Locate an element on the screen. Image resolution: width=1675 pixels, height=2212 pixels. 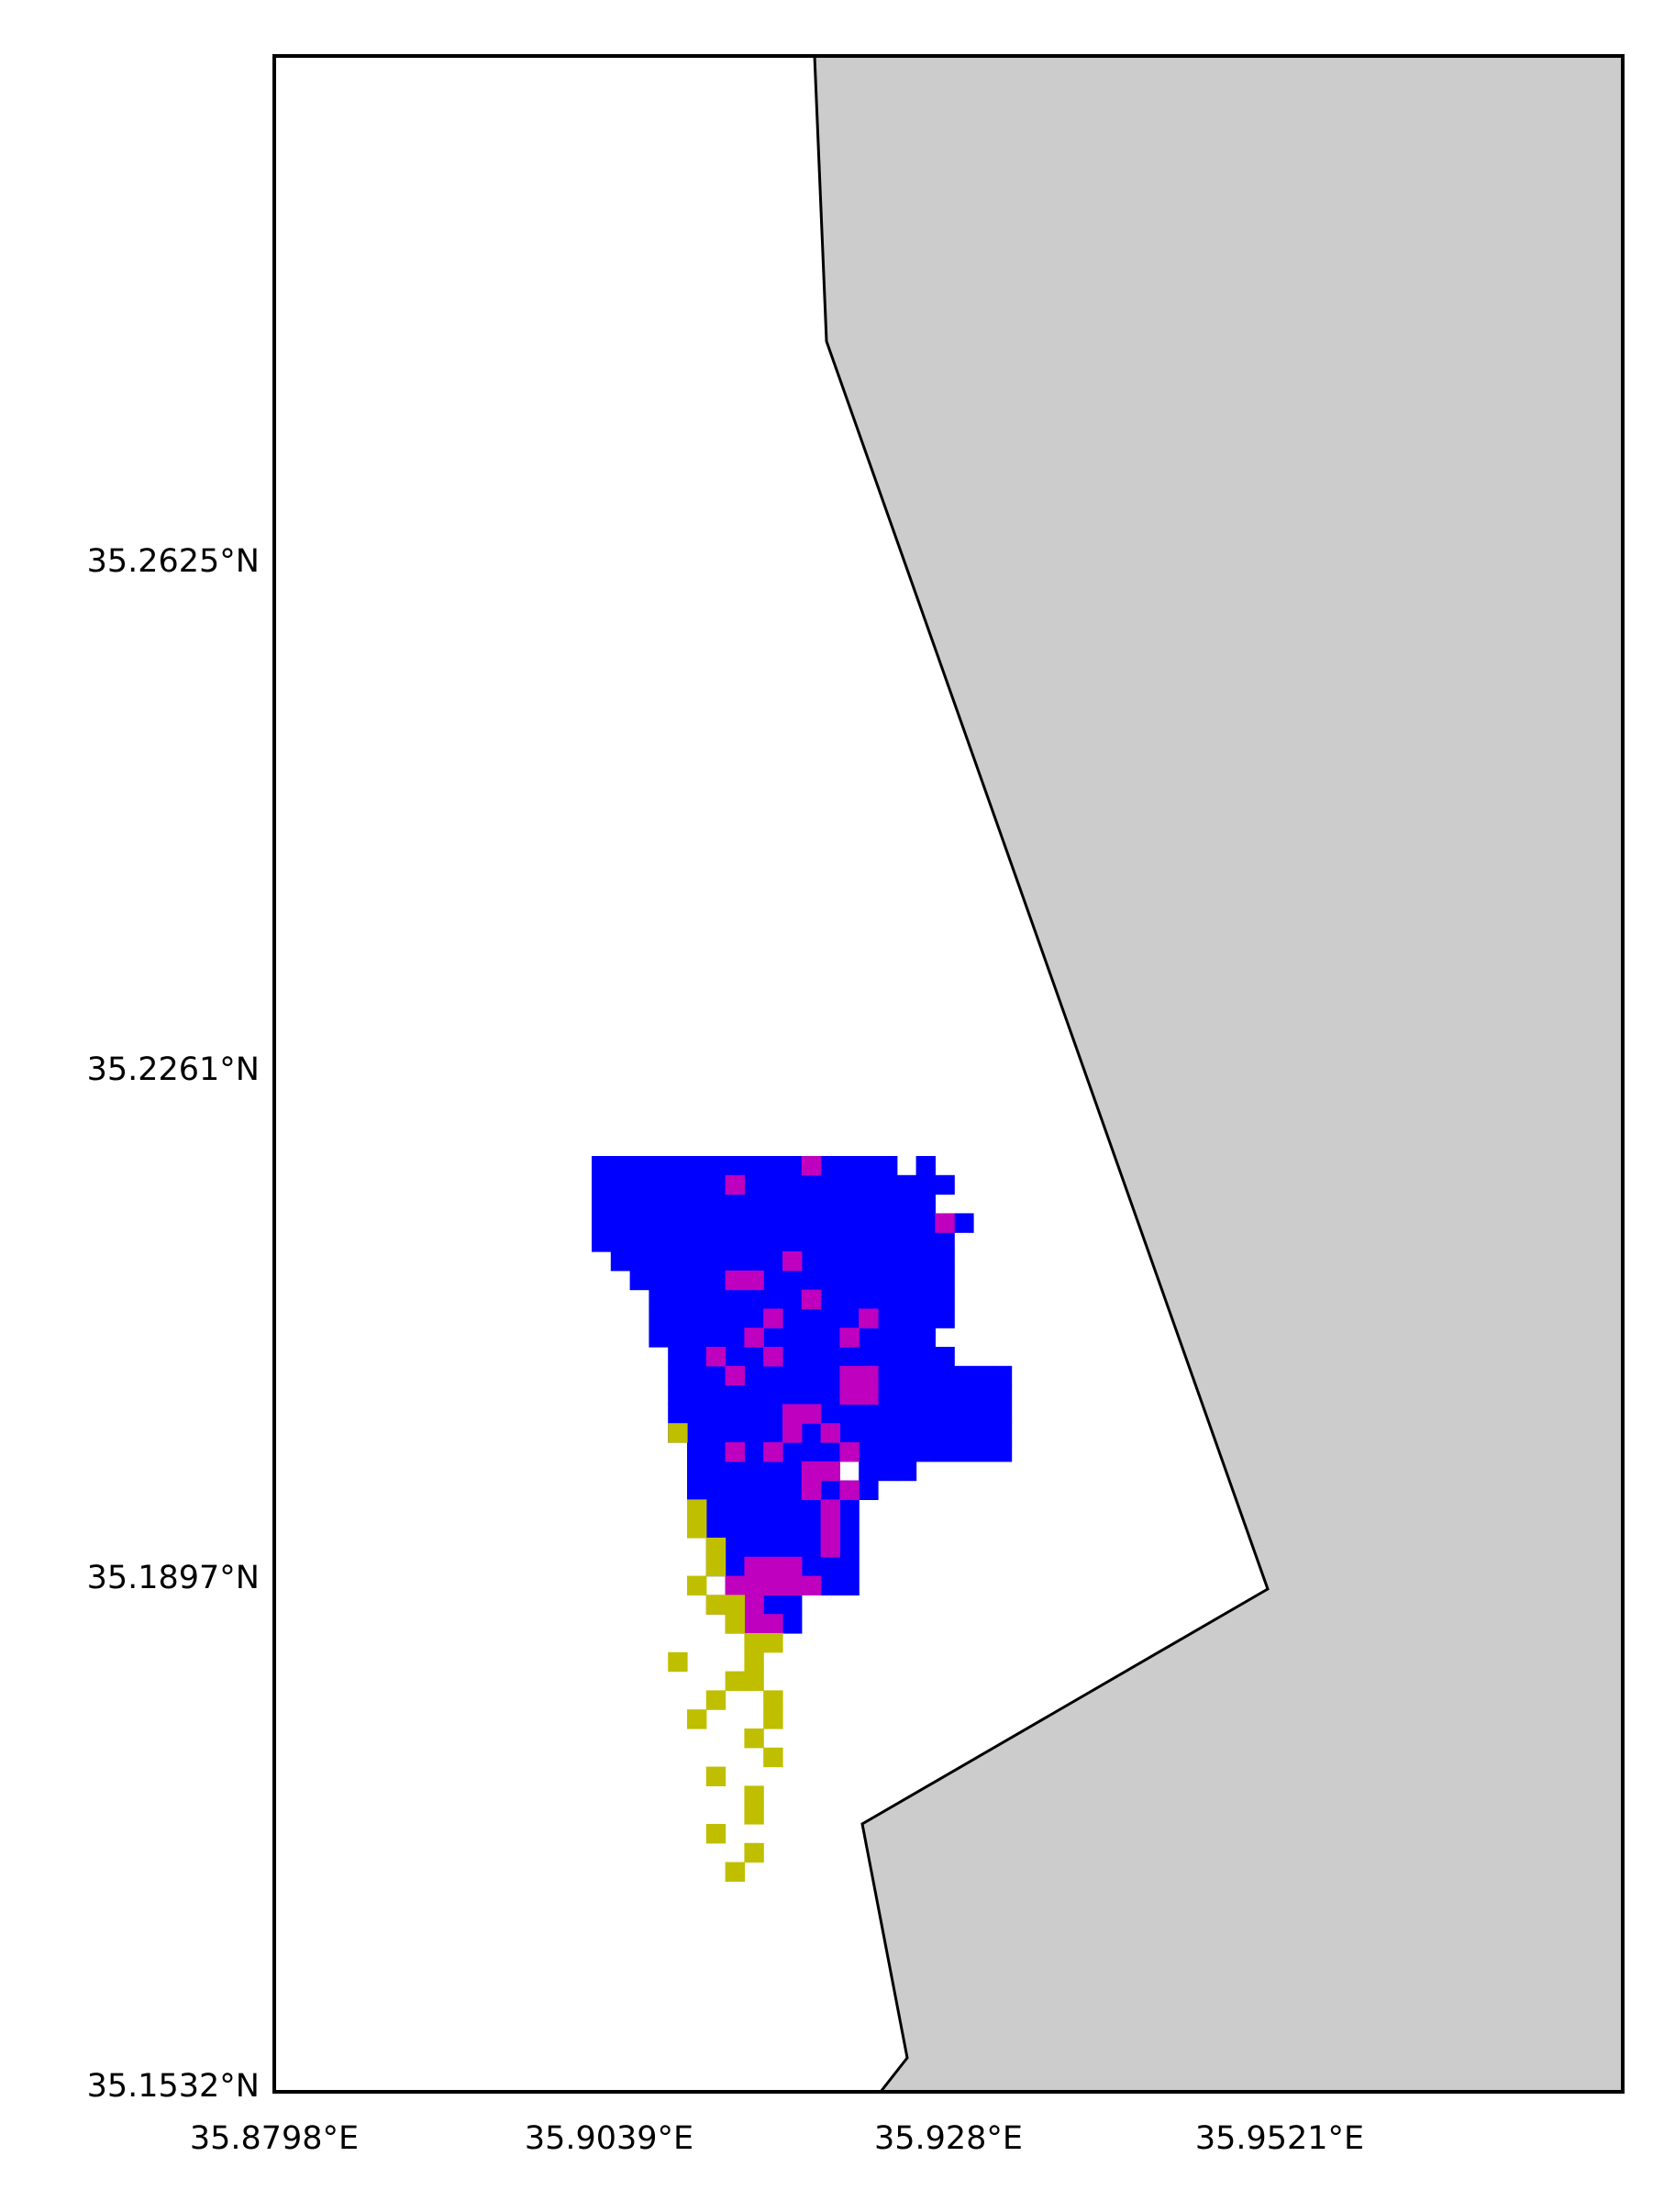
lat-label-3: 35.1897°N is located at coordinates (173, 1578).